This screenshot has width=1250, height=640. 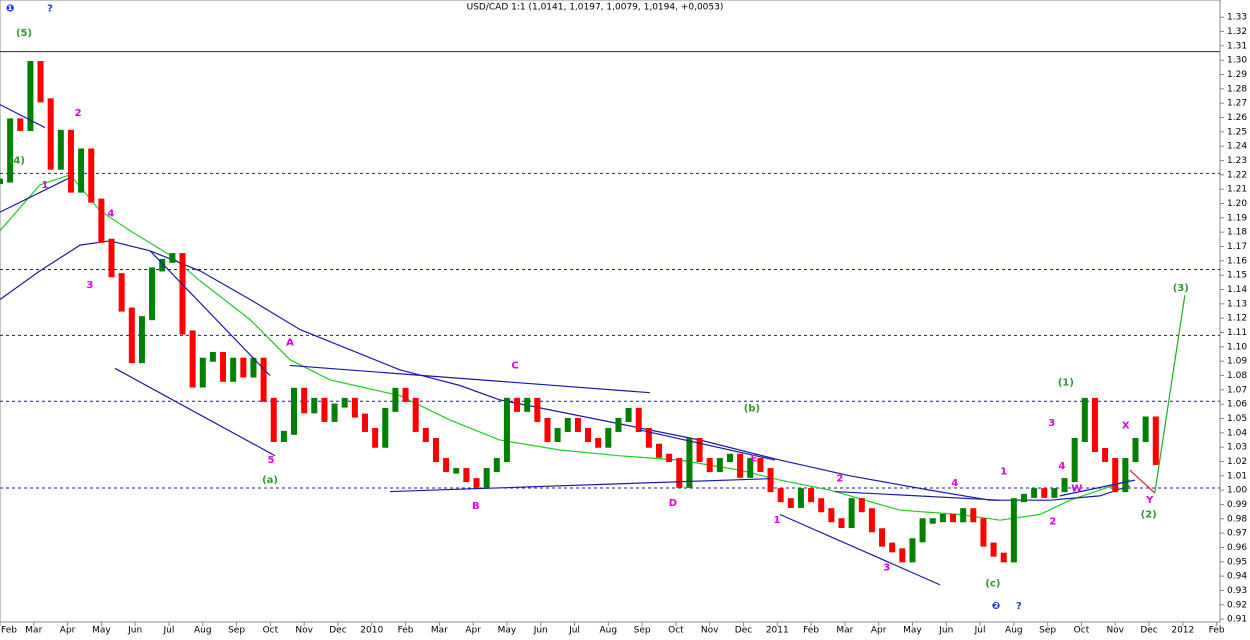 What do you see at coordinates (1237, 104) in the screenshot?
I see `y-tick-label: 1.27` at bounding box center [1237, 104].